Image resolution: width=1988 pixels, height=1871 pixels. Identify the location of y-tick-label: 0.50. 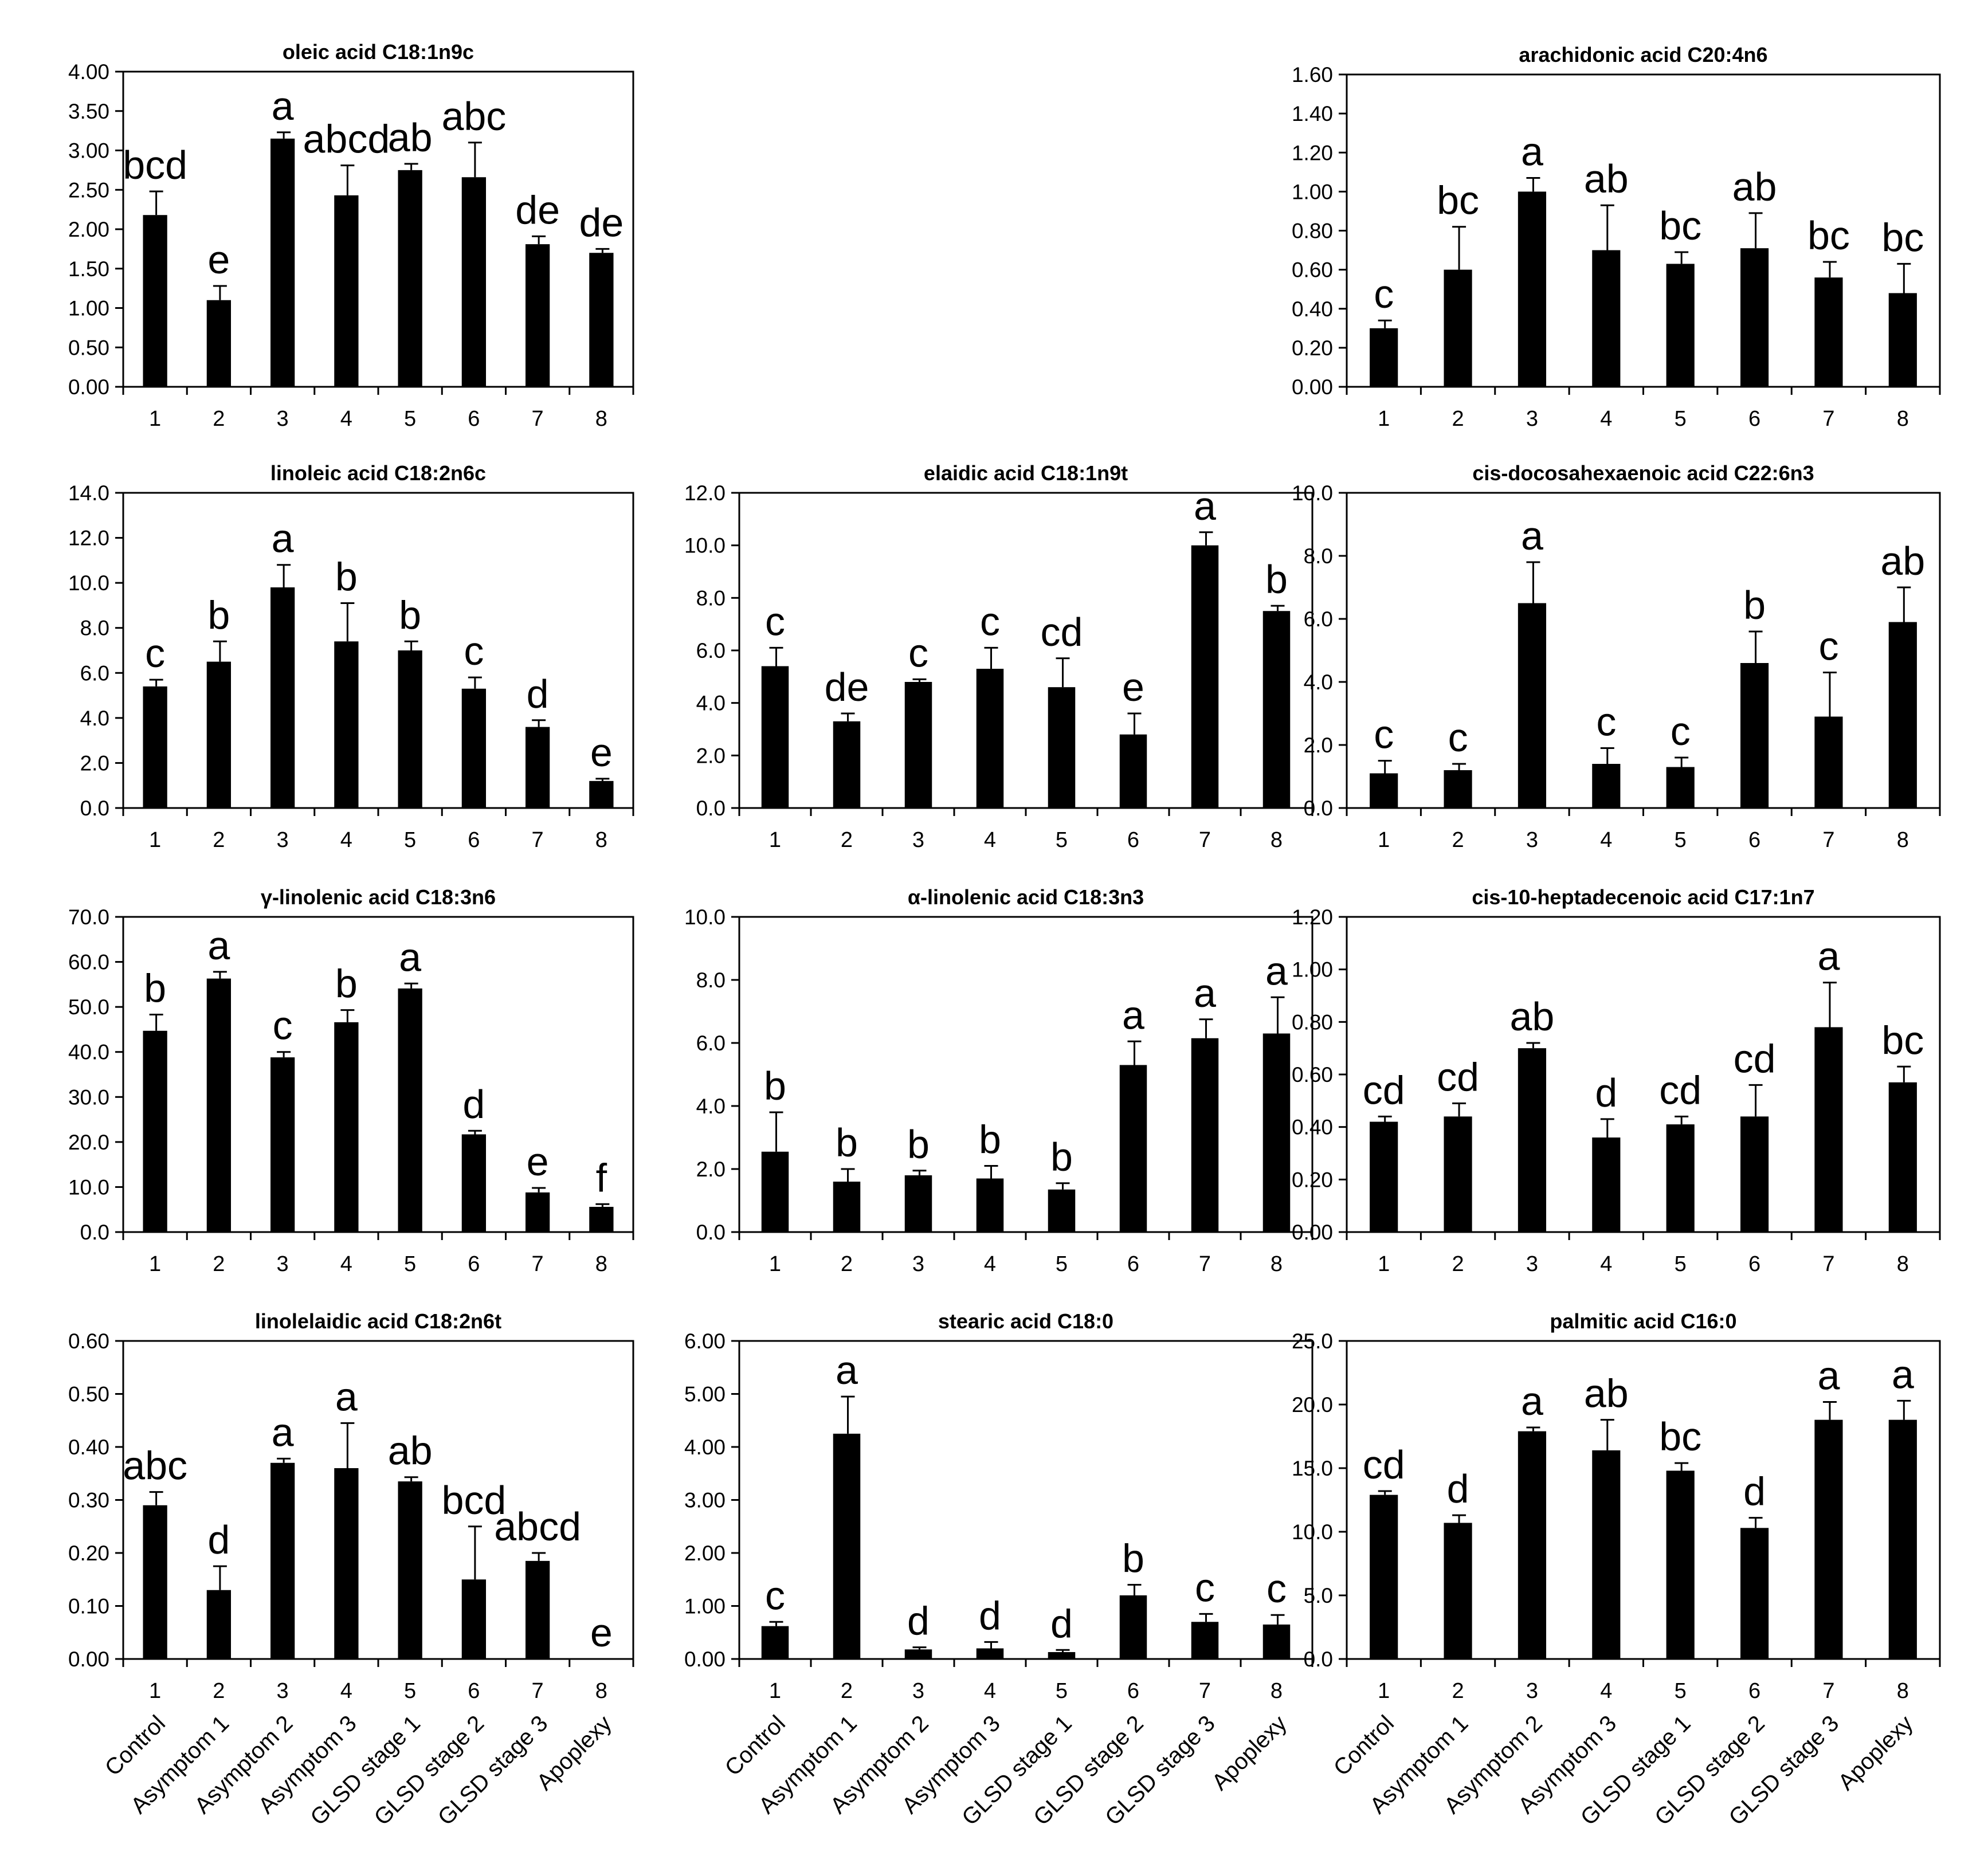
(88, 347).